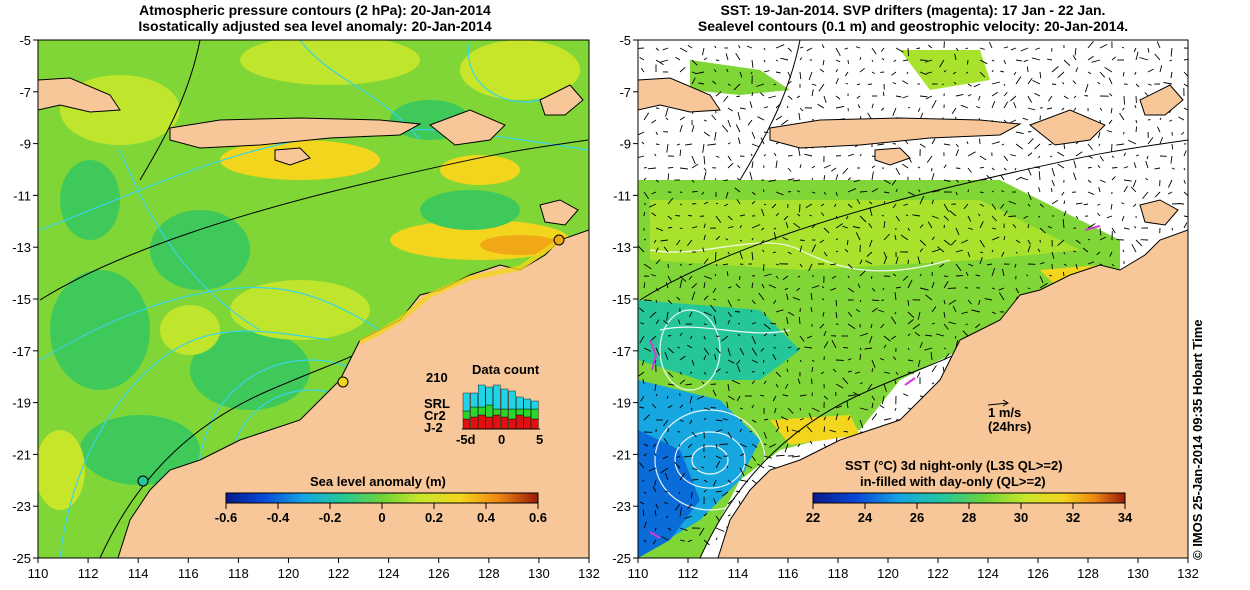 Image resolution: width=1250 pixels, height=590 pixels. What do you see at coordinates (621, 247) in the screenshot?
I see `right-lat-tick-label: -13` at bounding box center [621, 247].